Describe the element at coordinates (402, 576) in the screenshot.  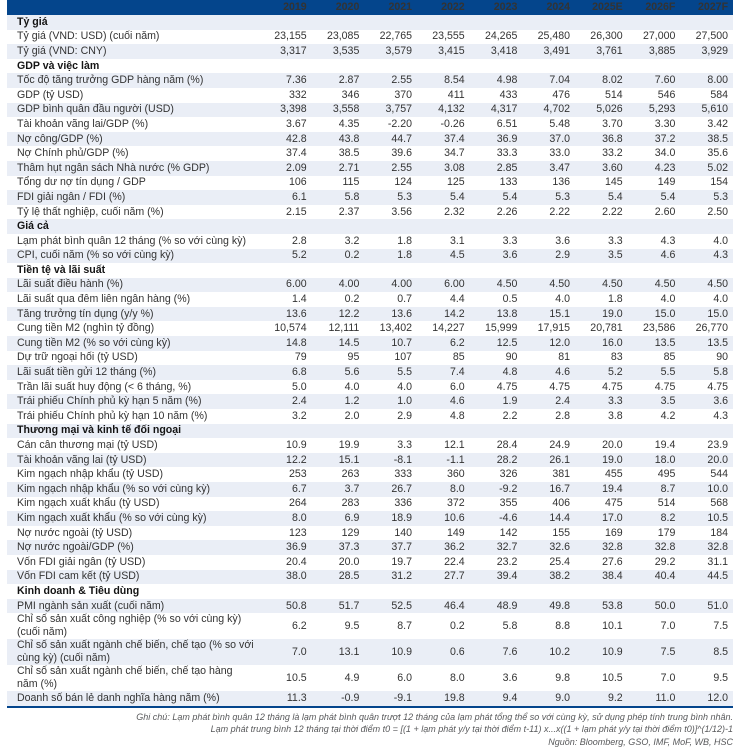
I see `cell-value: 31.2` at that location.